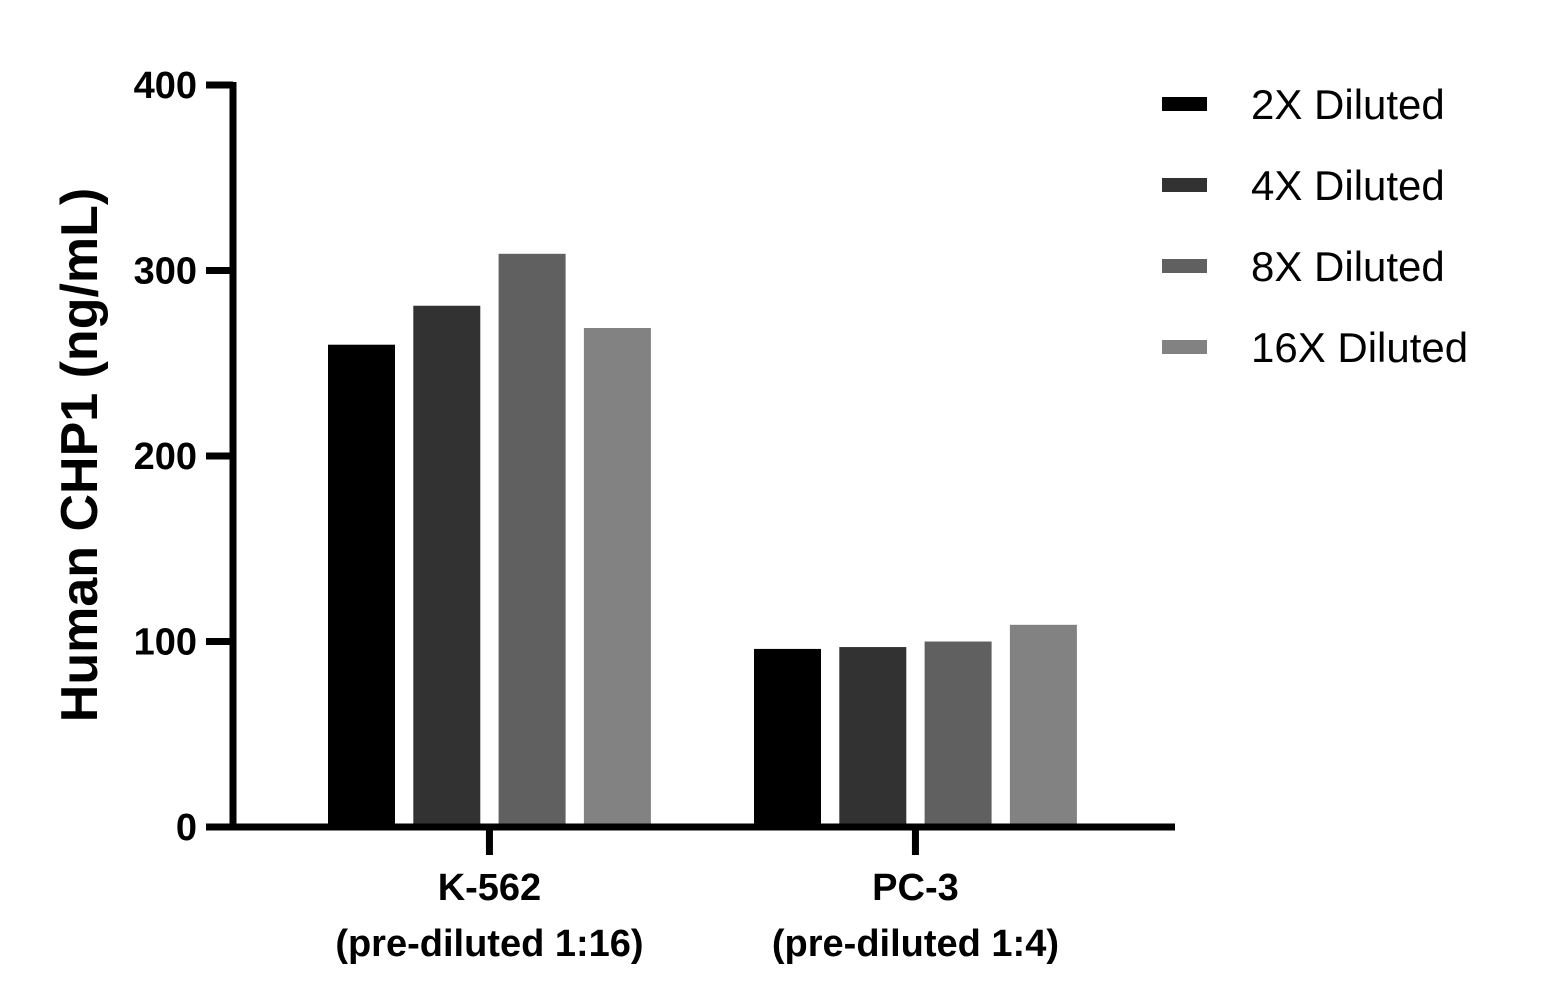 The width and height of the screenshot is (1547, 1004). Describe the element at coordinates (186, 828) in the screenshot. I see `y-tick-label: 0` at that location.